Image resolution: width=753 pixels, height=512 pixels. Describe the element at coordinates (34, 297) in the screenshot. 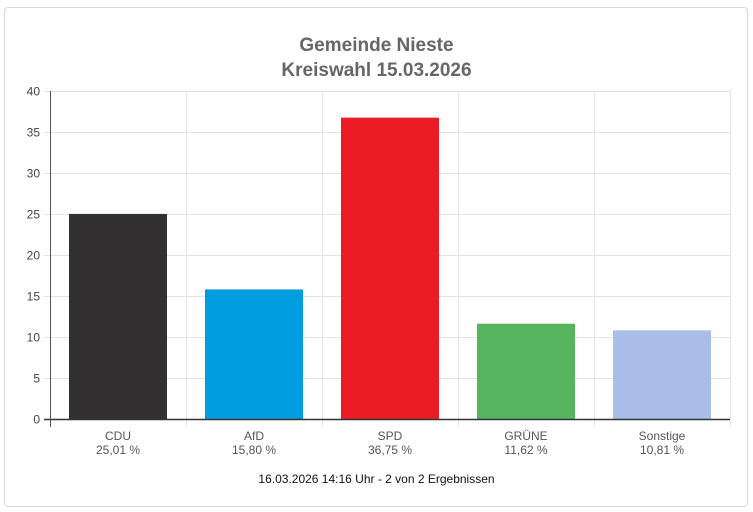

I see `y-tick-label: 15` at that location.